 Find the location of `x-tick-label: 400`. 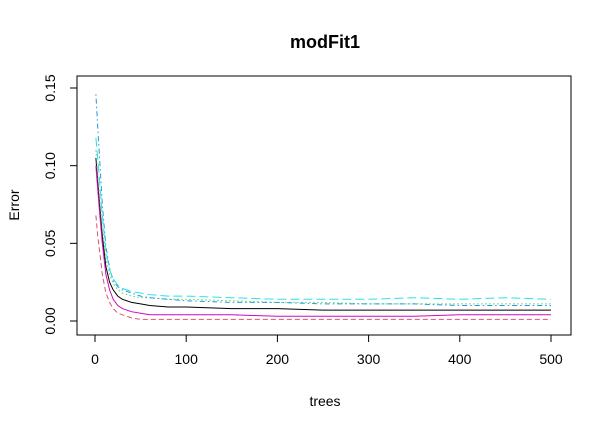

x-tick-label: 400 is located at coordinates (460, 359).